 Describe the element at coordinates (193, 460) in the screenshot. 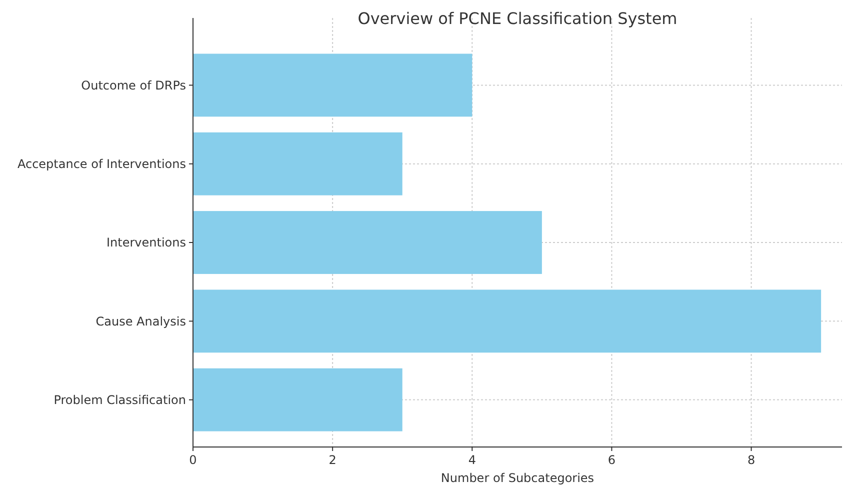

I see `x-tick-label: 0` at that location.